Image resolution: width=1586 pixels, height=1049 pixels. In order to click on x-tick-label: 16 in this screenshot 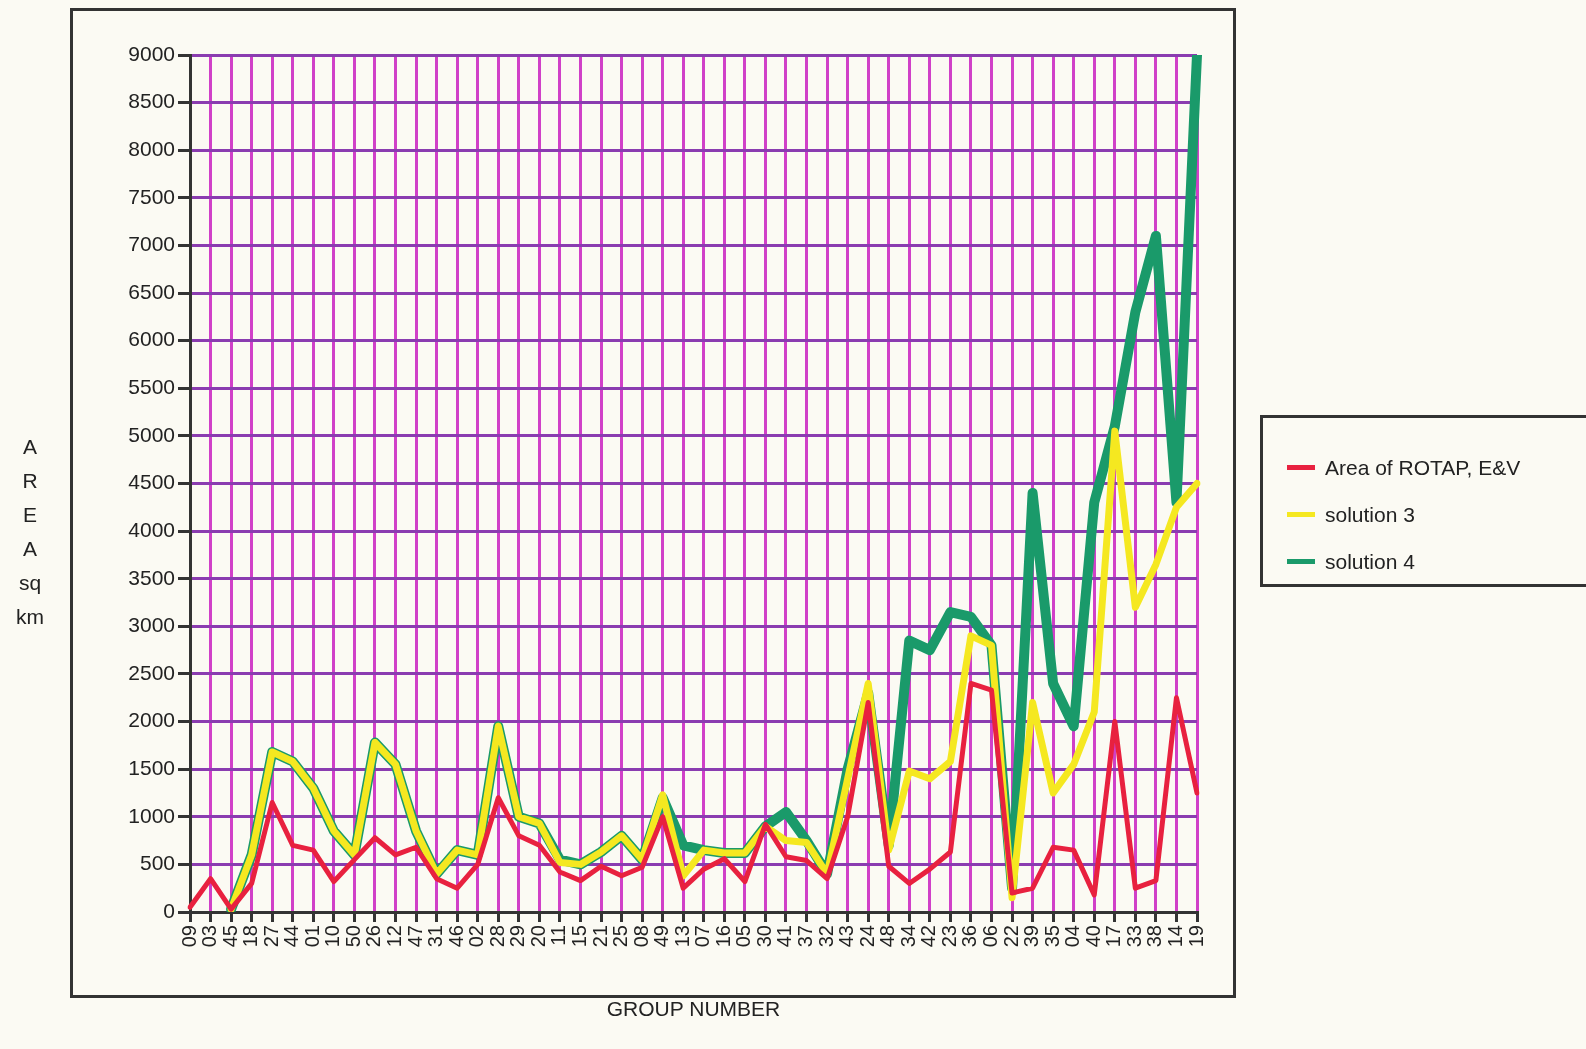, I will do `click(722, 936)`.